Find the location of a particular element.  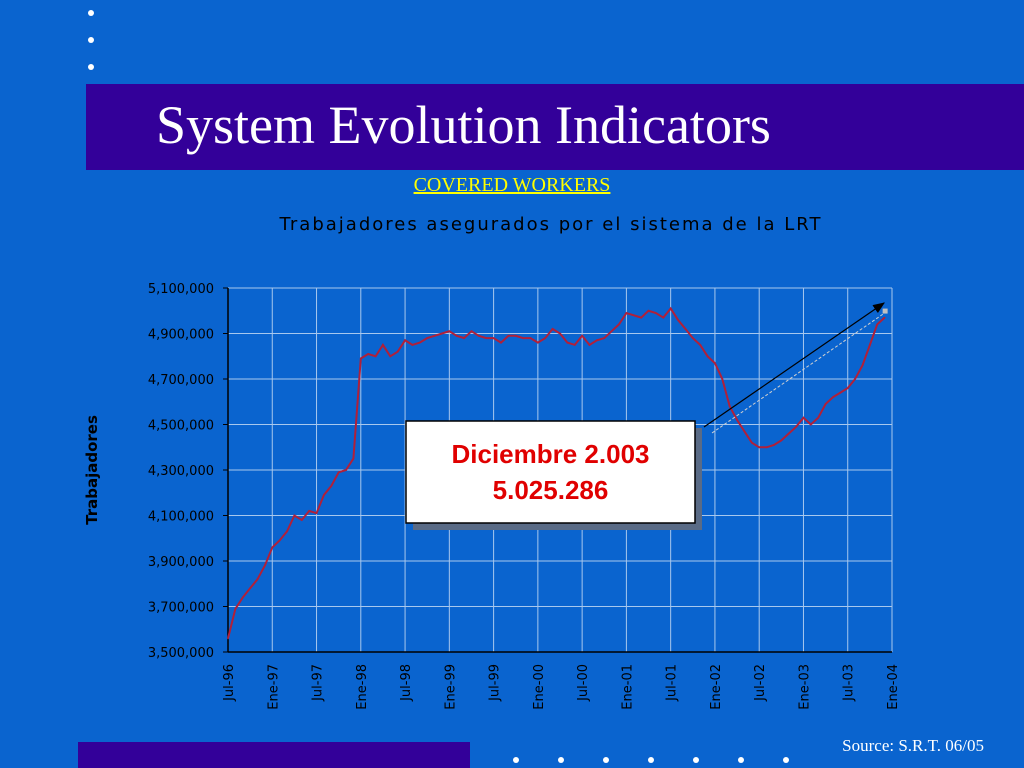

y-tick-label: 3,500,000 is located at coordinates (181, 653).